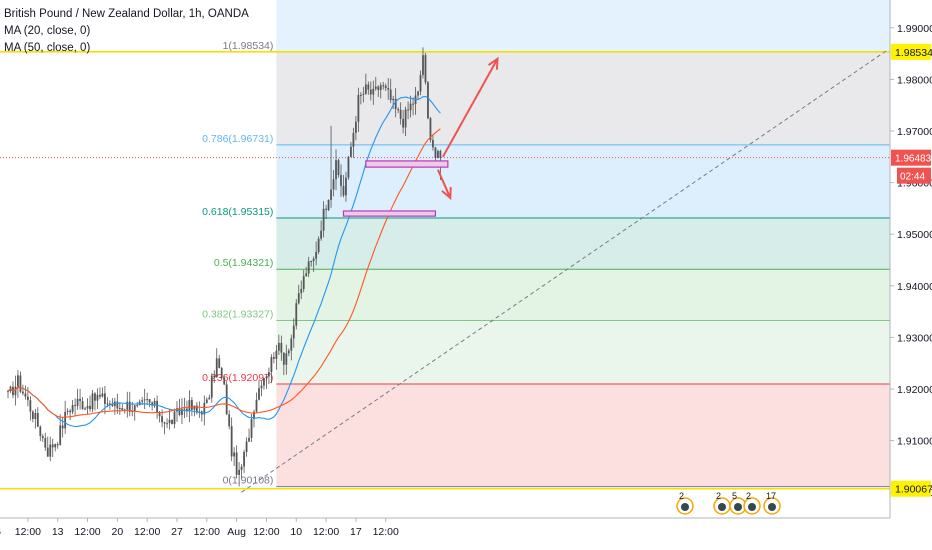  I want to click on fib-top-zone, so click(583, 26).